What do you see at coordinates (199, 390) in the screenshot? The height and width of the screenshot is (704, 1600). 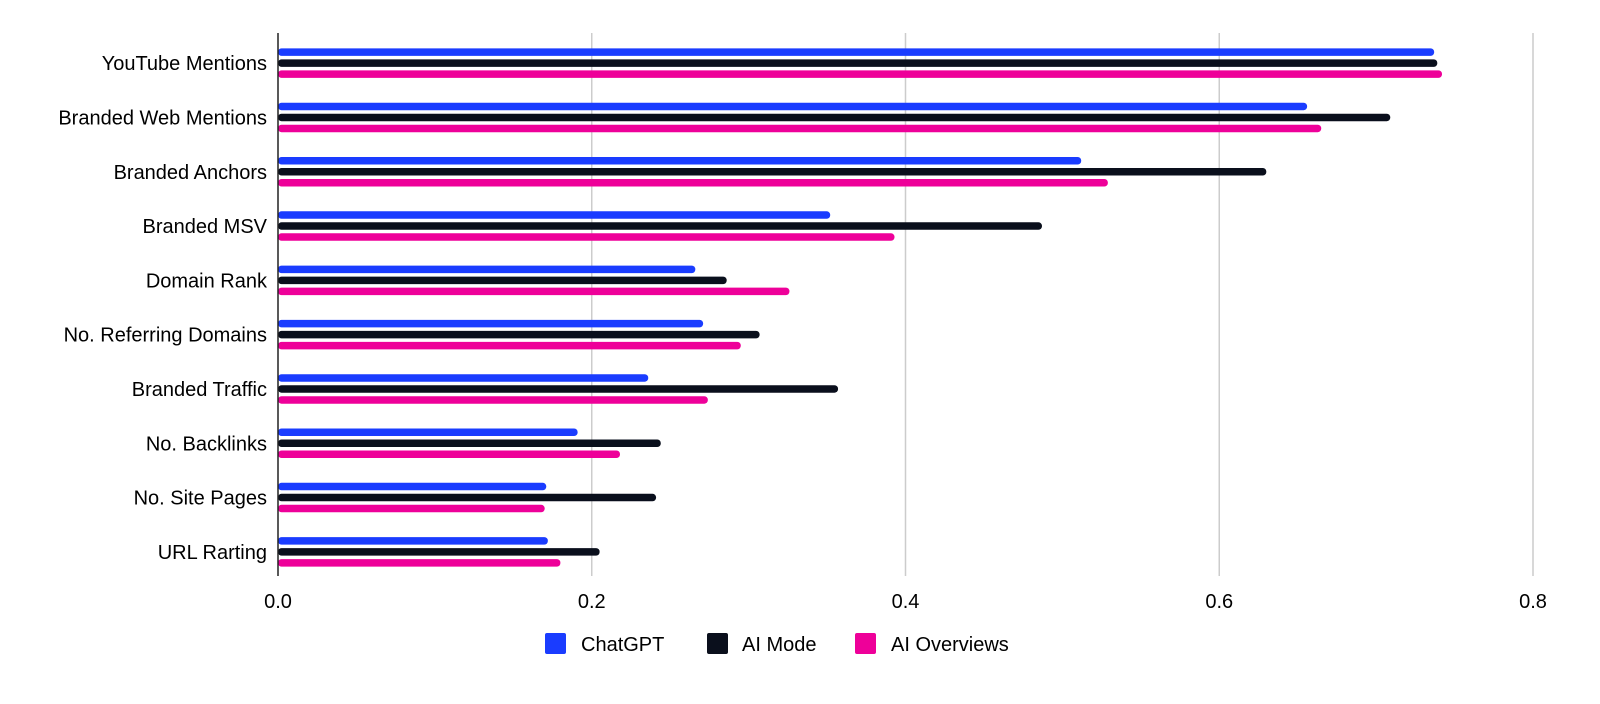 I see `category-label: Branded Traffic` at bounding box center [199, 390].